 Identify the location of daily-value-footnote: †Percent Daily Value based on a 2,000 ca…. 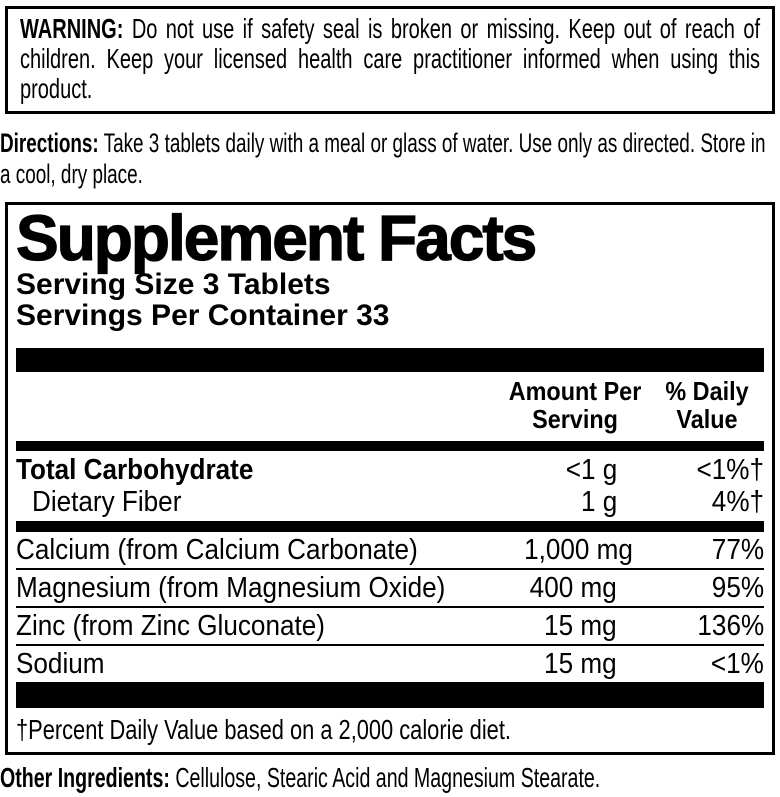
(263, 729).